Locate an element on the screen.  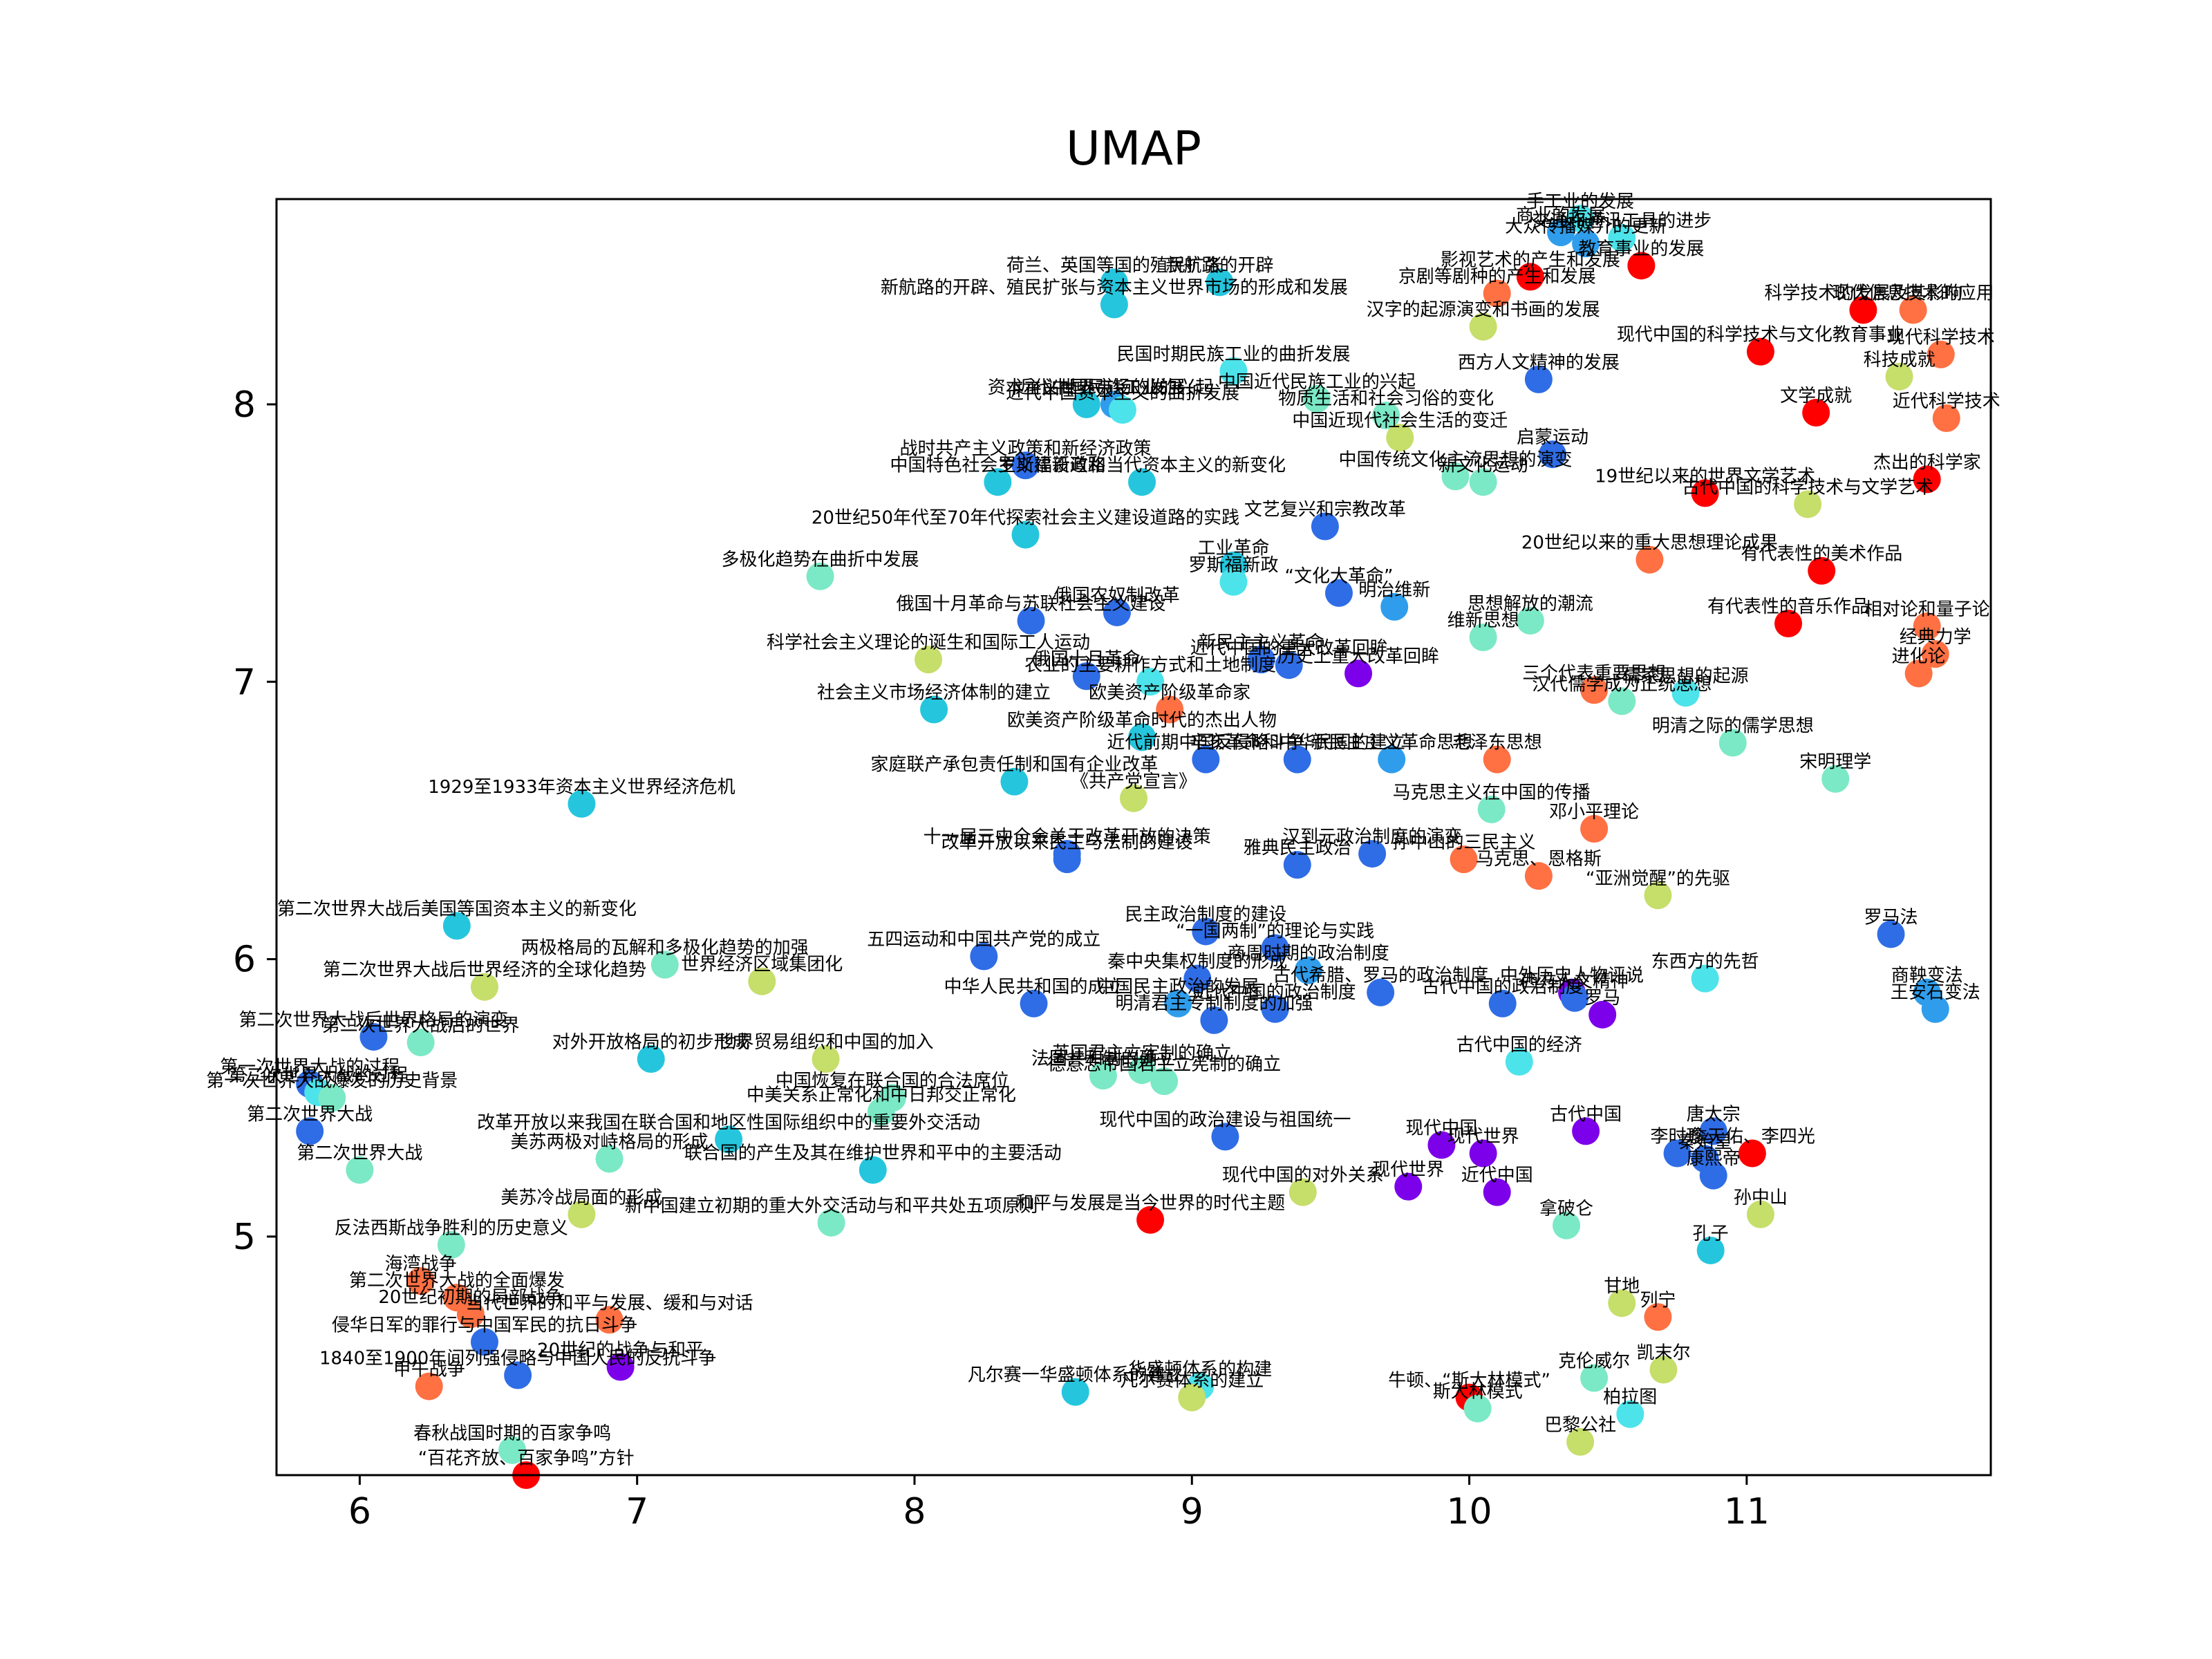
point-label: 现代科学技术 is located at coordinates (1941, 338).